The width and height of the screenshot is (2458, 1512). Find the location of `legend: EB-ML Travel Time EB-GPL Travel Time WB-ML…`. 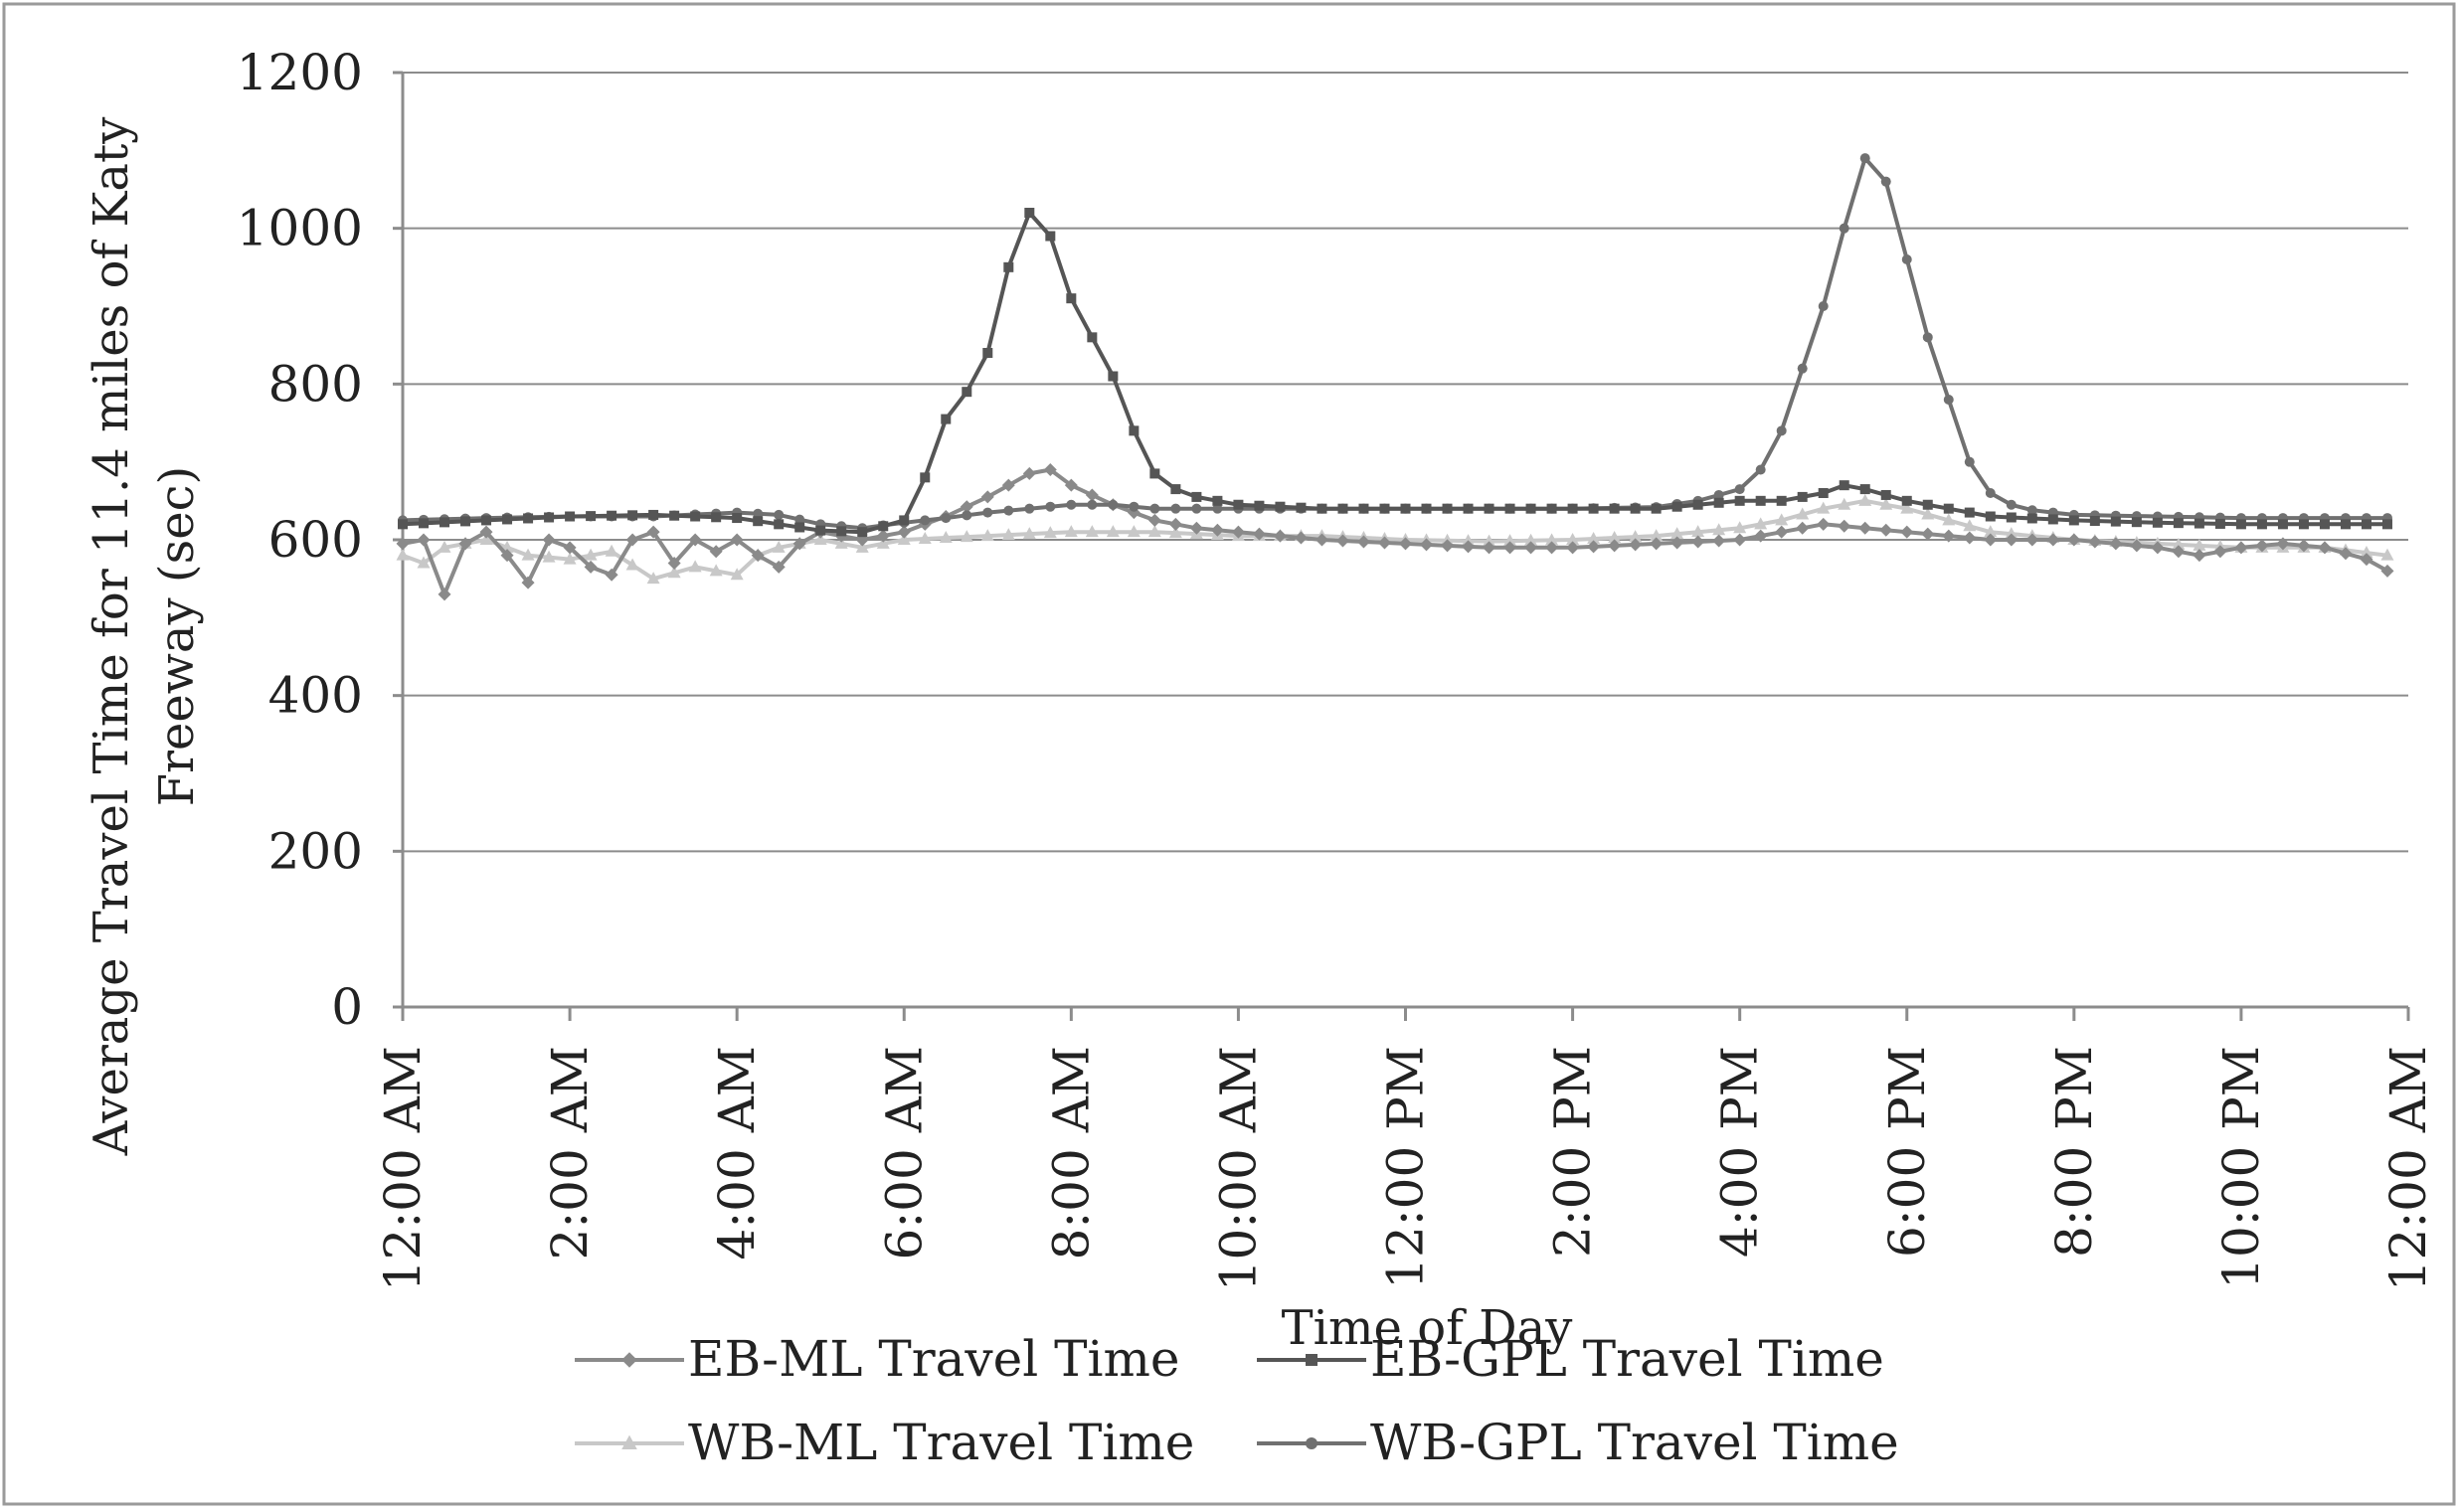

legend: EB-ML Travel Time EB-GPL Travel Time WB-ML… is located at coordinates (1237, 1400).